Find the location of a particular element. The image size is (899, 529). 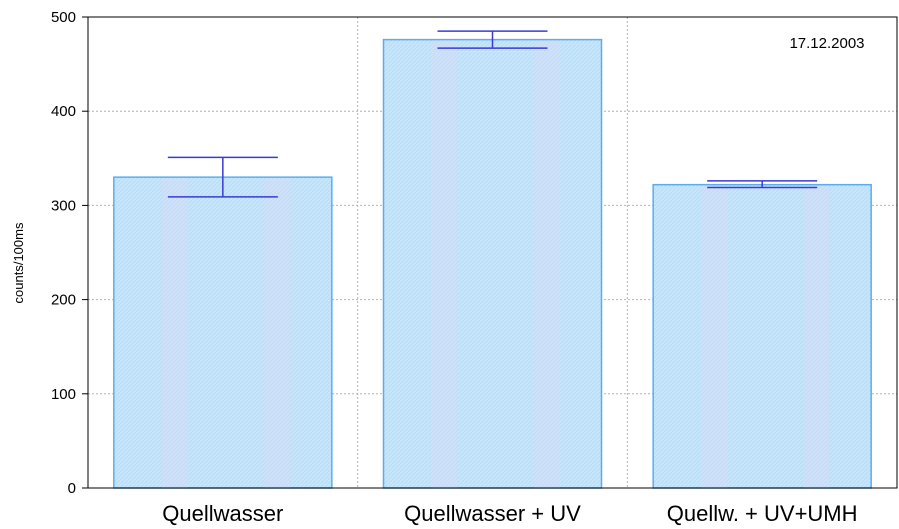

x-tick-label: Quellwasser + UV is located at coordinates (492, 513).